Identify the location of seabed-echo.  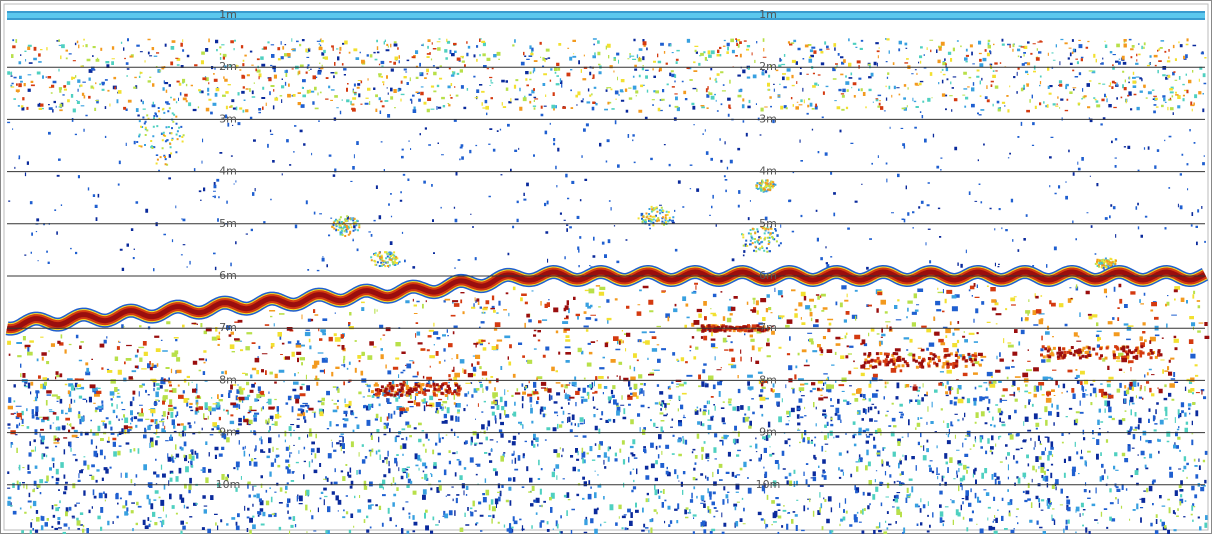
(606, 300).